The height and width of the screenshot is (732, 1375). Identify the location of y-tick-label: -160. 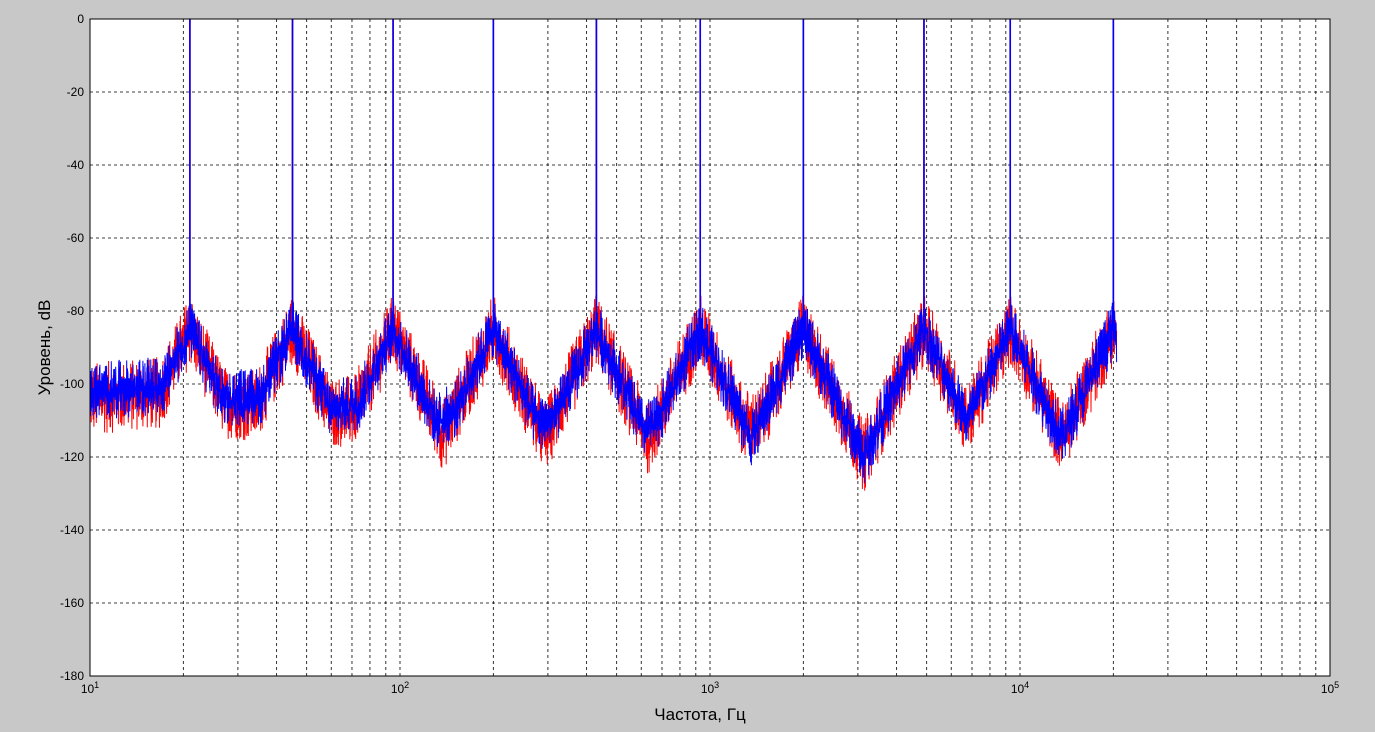
(72, 603).